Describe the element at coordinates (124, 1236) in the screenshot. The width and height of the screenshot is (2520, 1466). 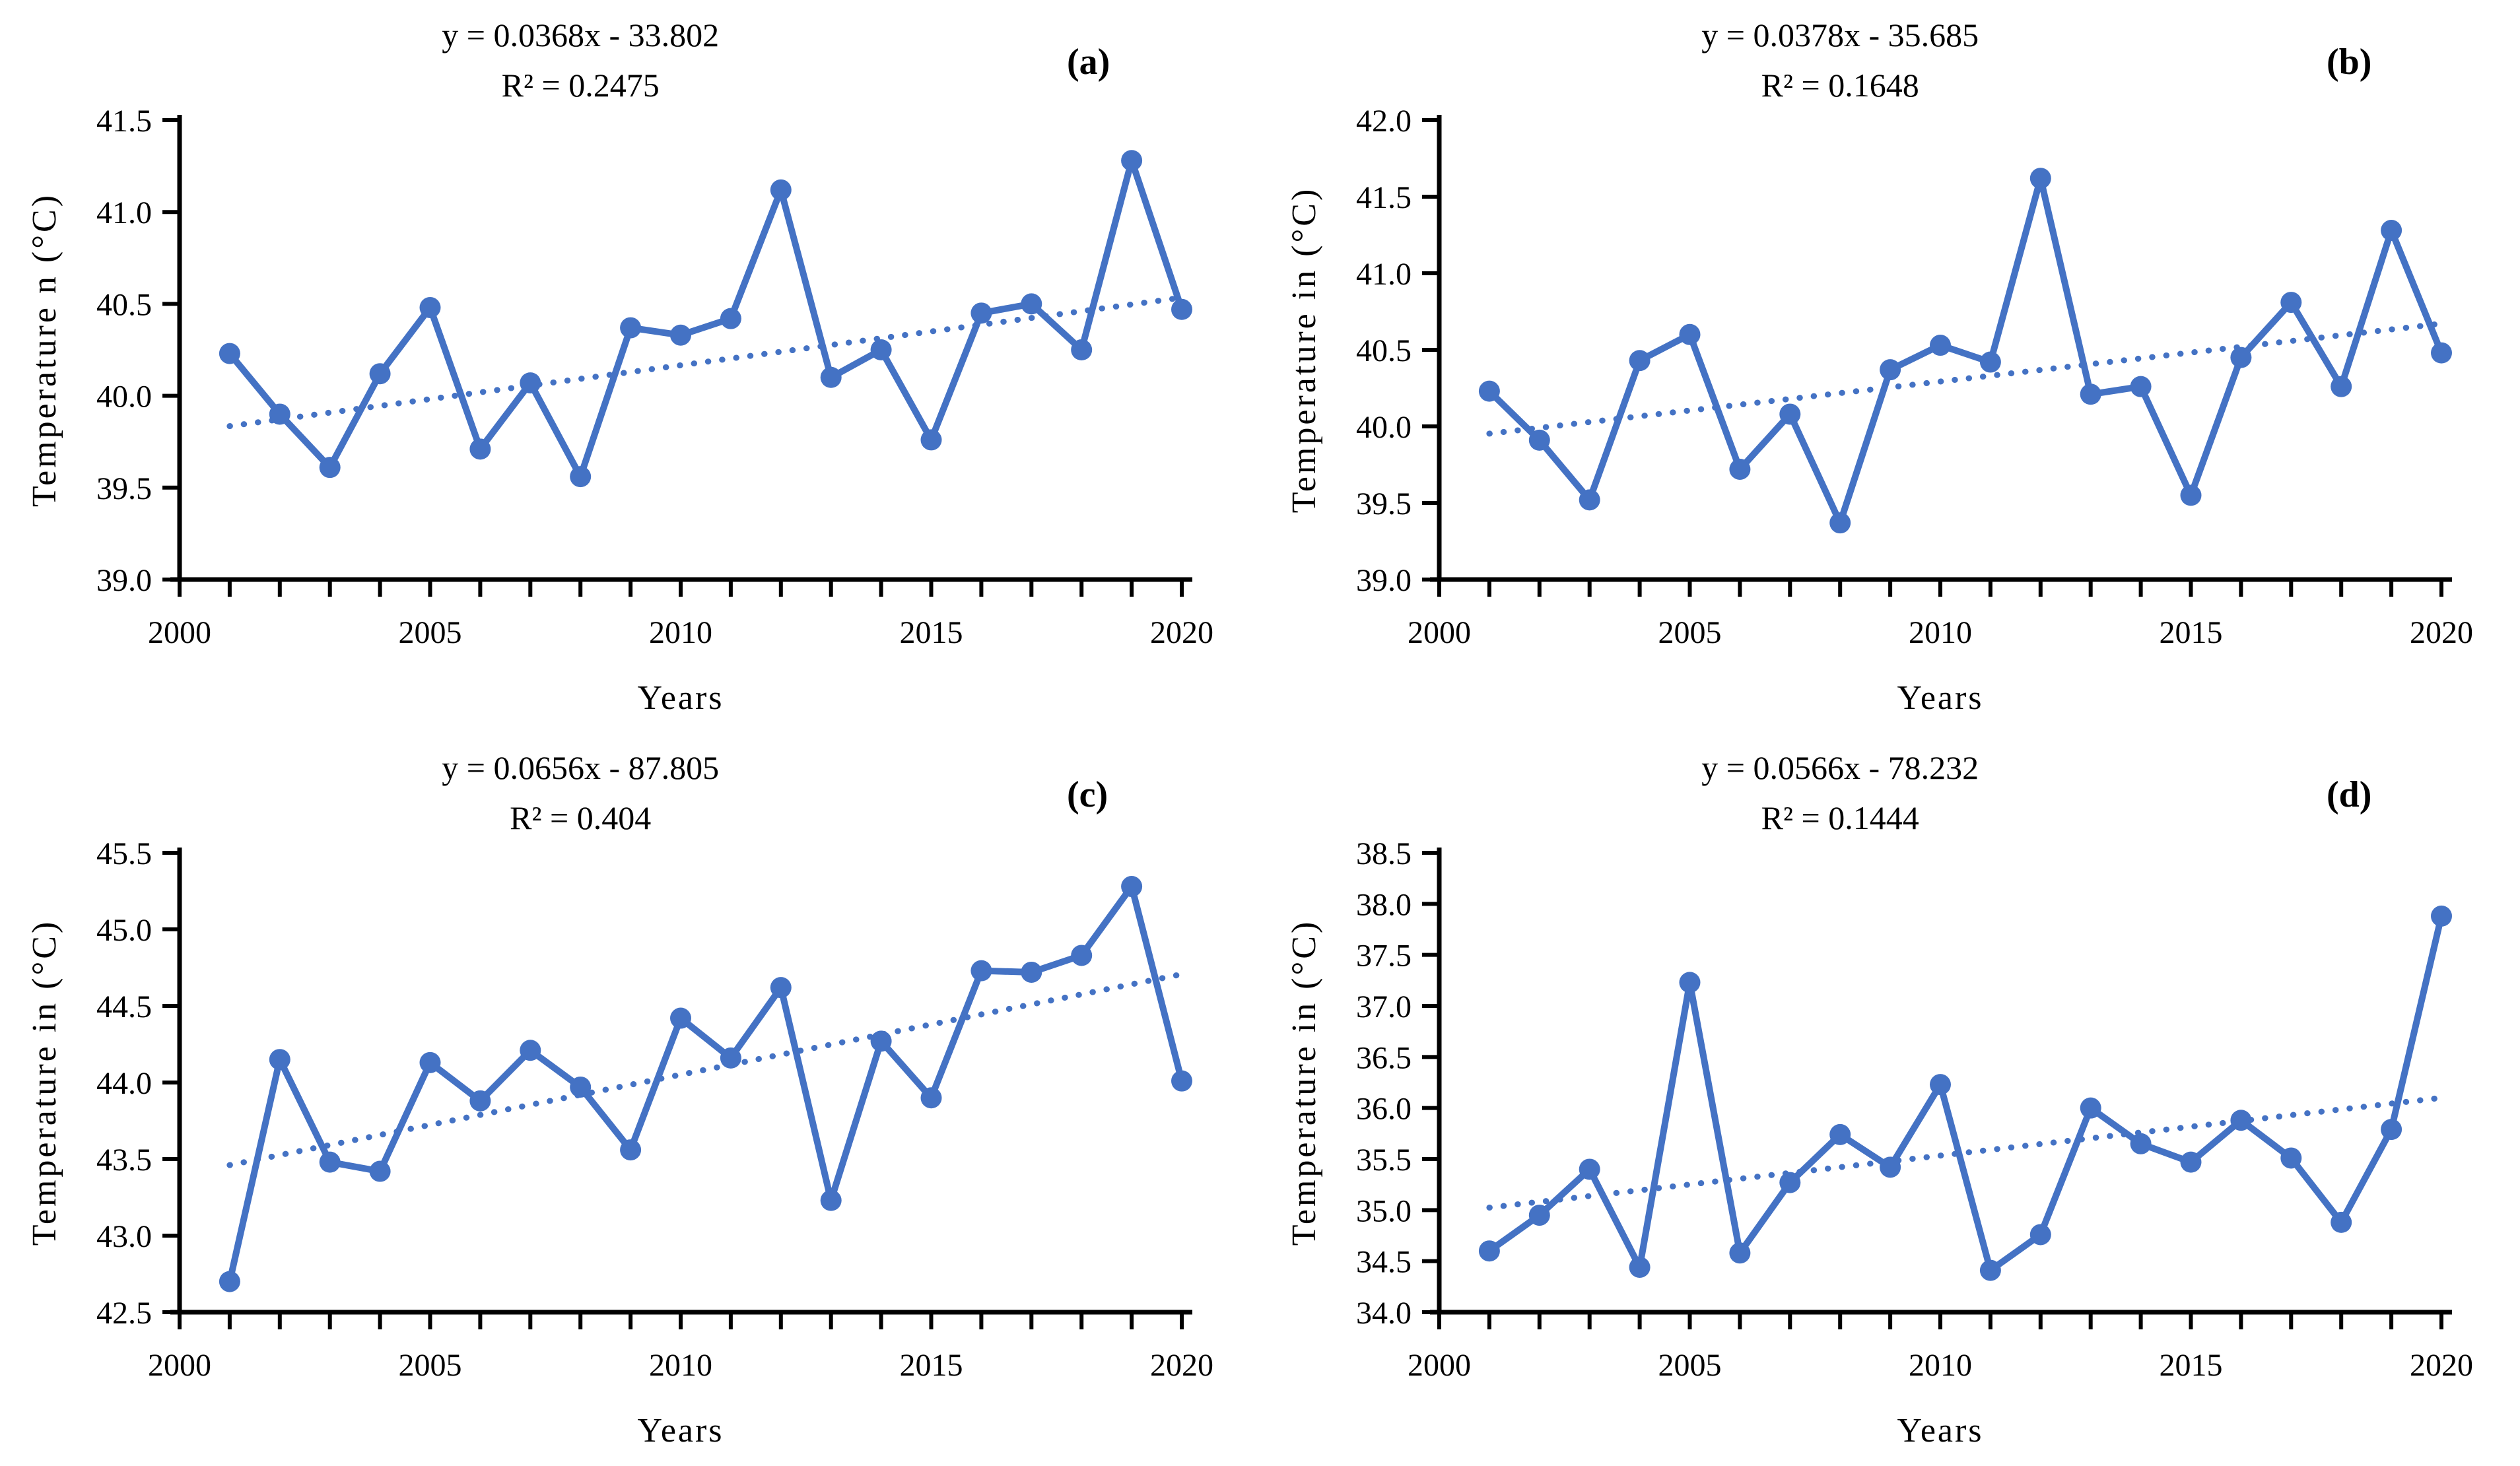
I see `y-axis-tick-label: 43.0` at that location.